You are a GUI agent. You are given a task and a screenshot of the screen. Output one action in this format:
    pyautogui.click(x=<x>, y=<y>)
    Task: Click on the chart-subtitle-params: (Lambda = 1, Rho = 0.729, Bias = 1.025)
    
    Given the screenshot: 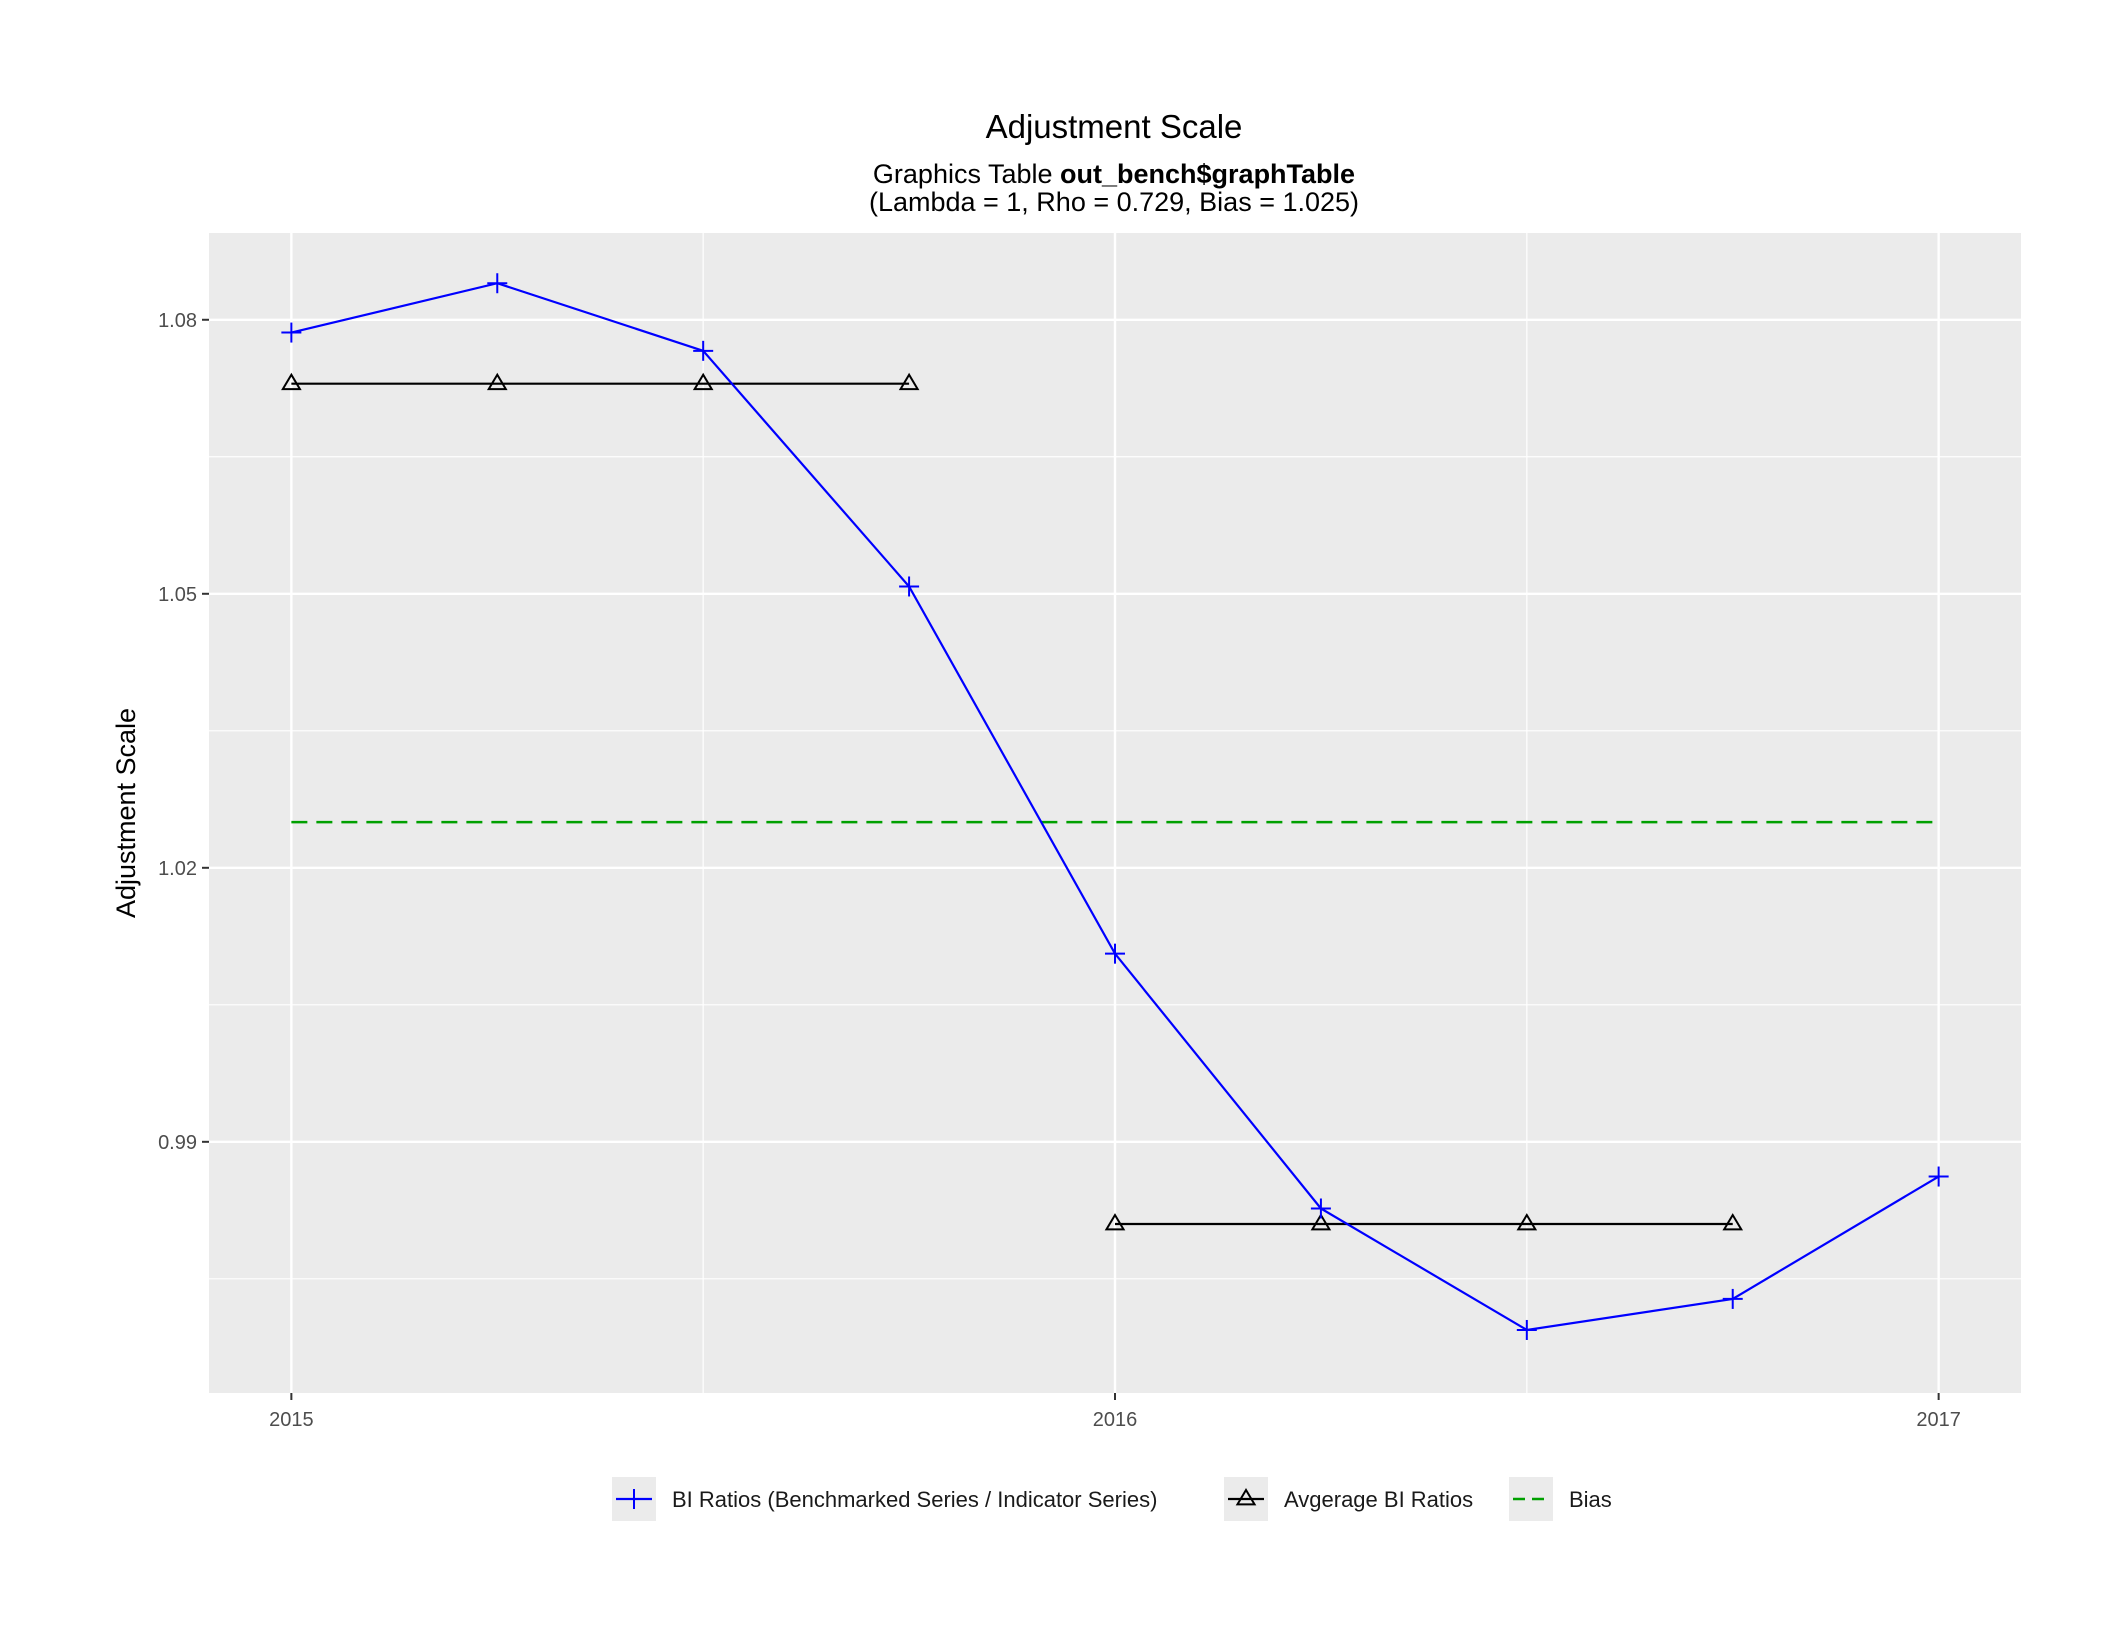 What is the action you would take?
    pyautogui.click(x=1114, y=202)
    